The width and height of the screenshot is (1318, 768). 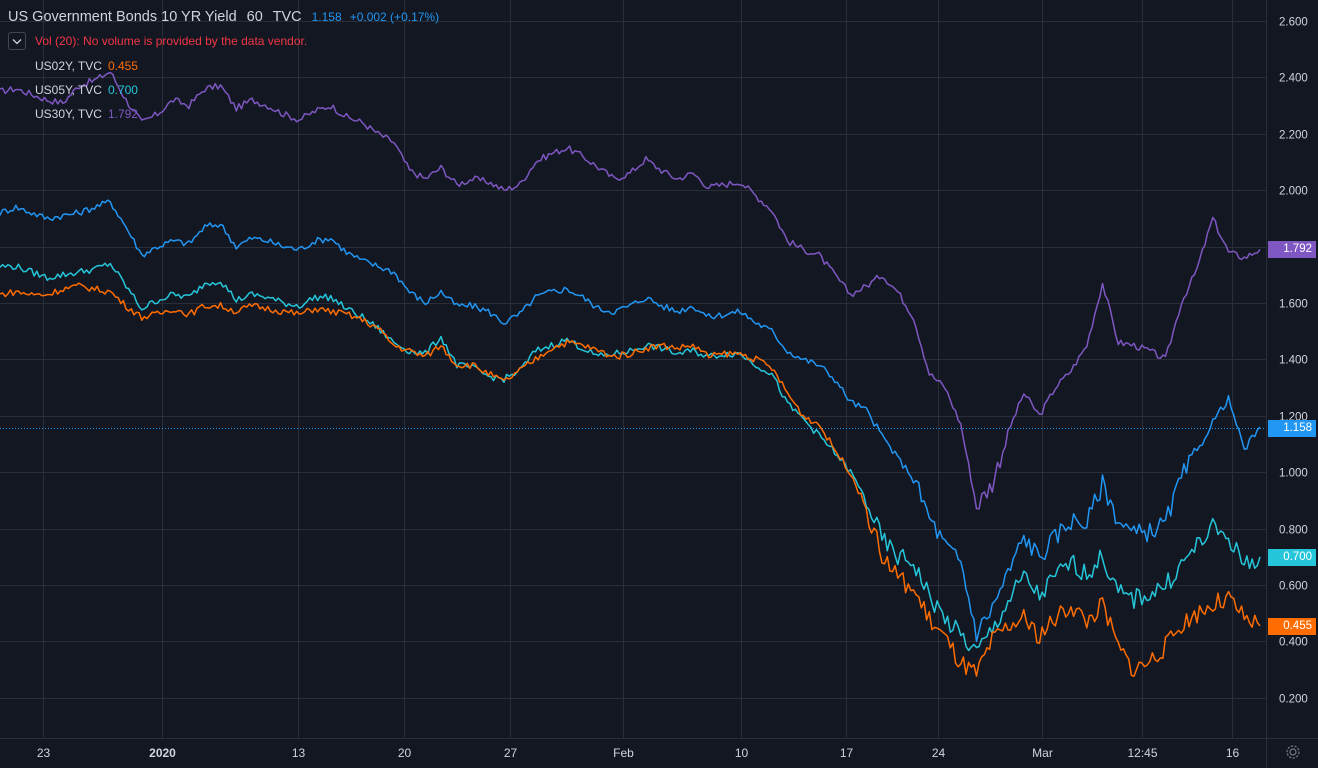 What do you see at coordinates (122, 90) in the screenshot?
I see `comparison-value: 0.700` at bounding box center [122, 90].